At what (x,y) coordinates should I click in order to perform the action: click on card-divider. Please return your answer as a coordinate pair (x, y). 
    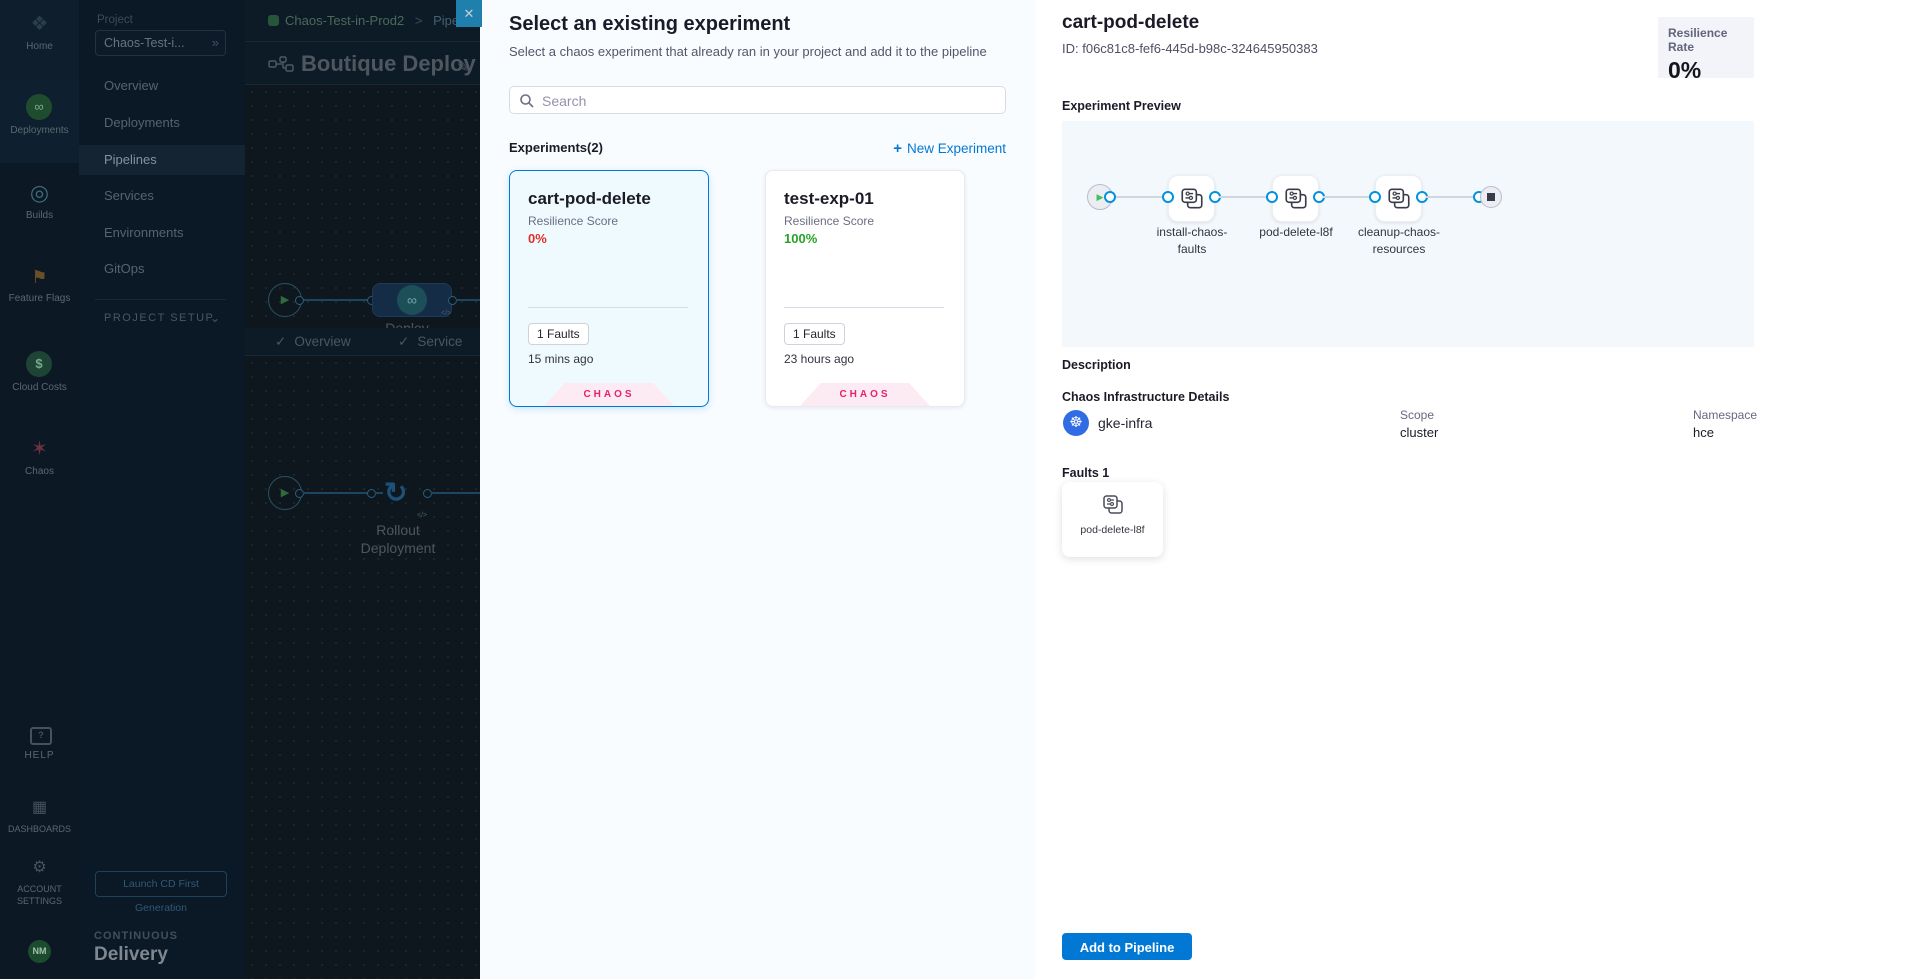
    Looking at the image, I should click on (608, 307).